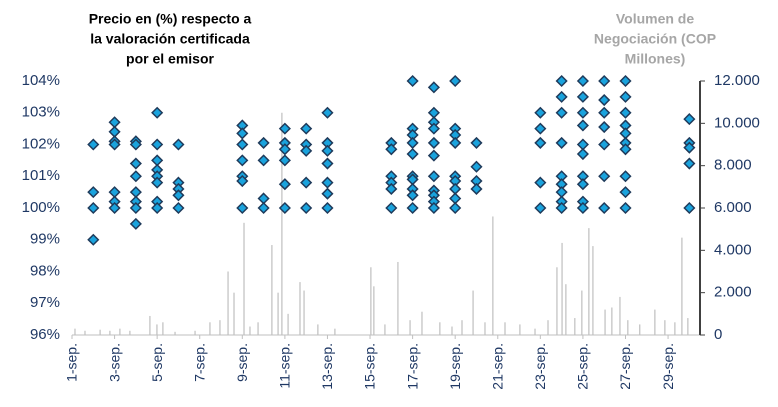  What do you see at coordinates (455, 366) in the screenshot?
I see `x-tick-label: 19-sep.` at bounding box center [455, 366].